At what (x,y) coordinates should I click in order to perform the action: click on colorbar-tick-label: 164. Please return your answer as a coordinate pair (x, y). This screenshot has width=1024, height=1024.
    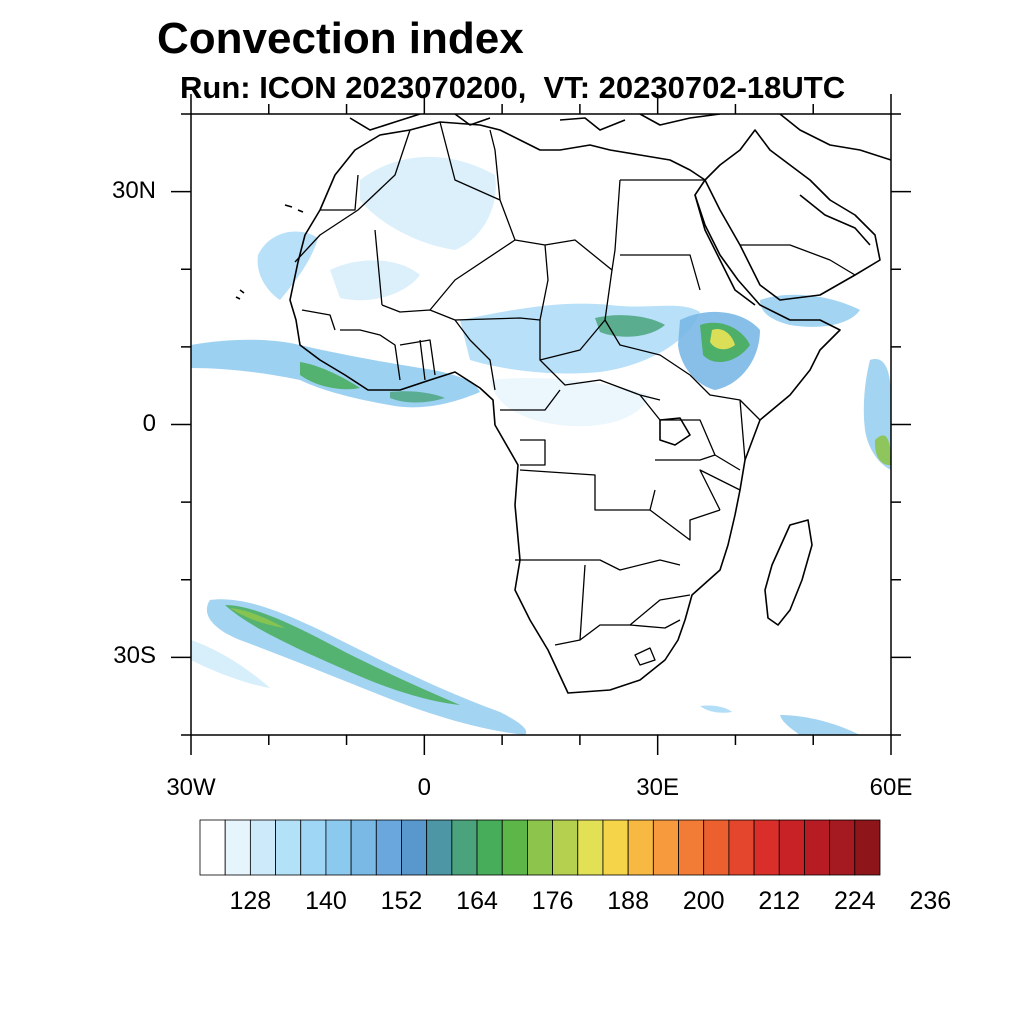
    Looking at the image, I should click on (477, 901).